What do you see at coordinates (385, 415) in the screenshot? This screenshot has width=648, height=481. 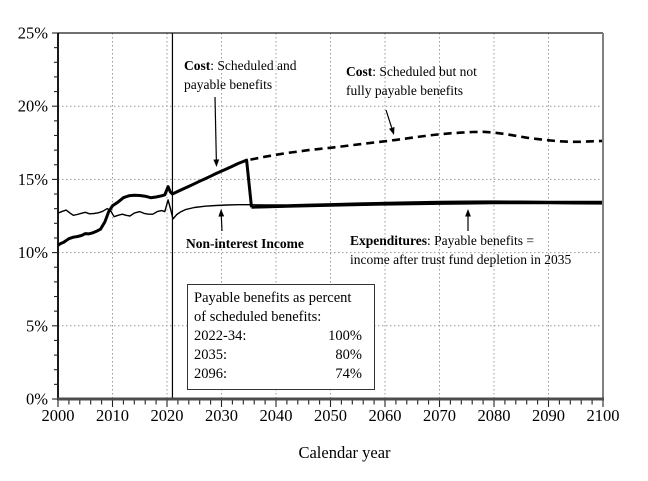 I see `x-tick-label: 2060` at bounding box center [385, 415].